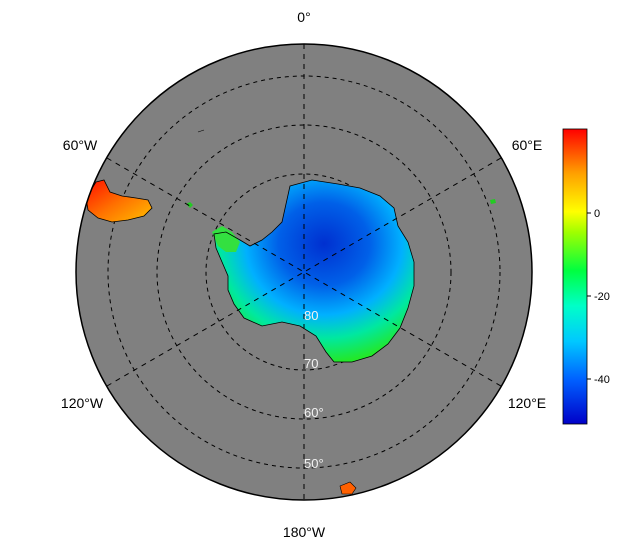  I want to click on colorbar-tick-label-minus40: -40, so click(602, 380).